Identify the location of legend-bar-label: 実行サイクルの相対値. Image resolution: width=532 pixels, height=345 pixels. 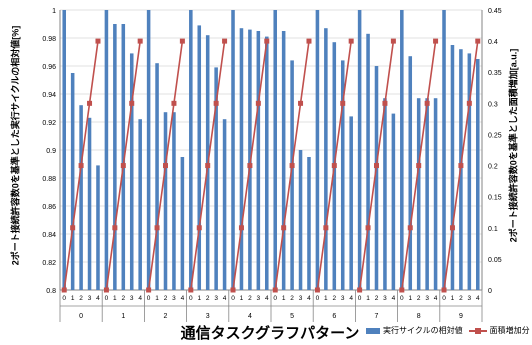
(423, 330).